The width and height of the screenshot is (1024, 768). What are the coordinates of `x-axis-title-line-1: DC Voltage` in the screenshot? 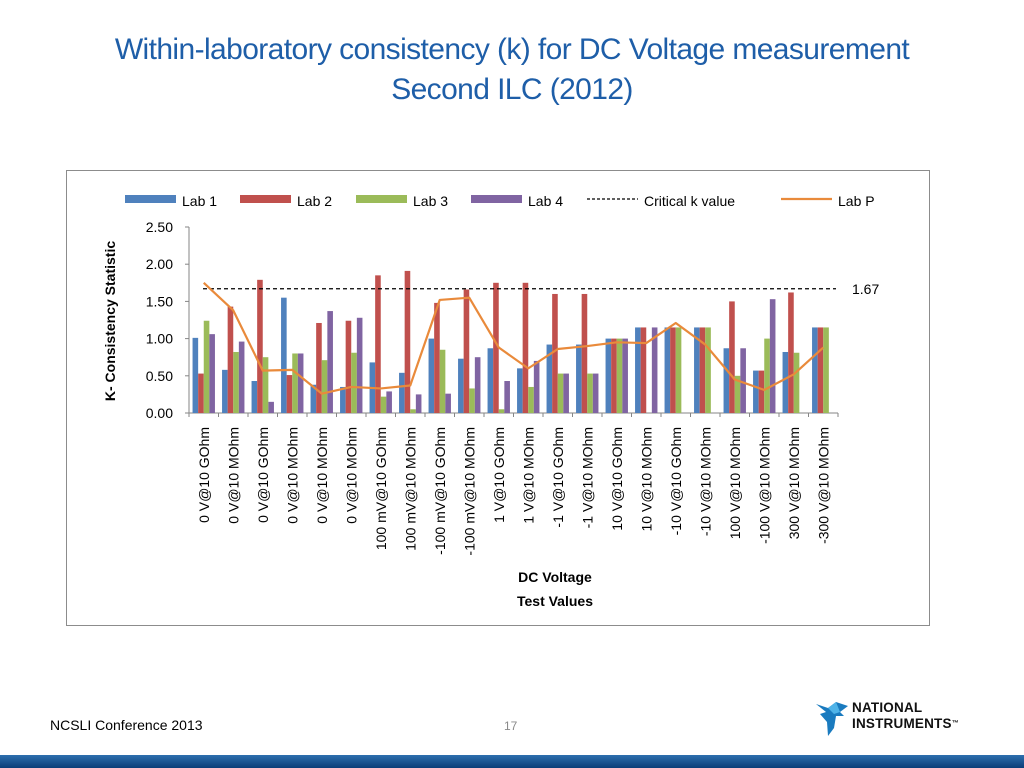 It's located at (555, 577).